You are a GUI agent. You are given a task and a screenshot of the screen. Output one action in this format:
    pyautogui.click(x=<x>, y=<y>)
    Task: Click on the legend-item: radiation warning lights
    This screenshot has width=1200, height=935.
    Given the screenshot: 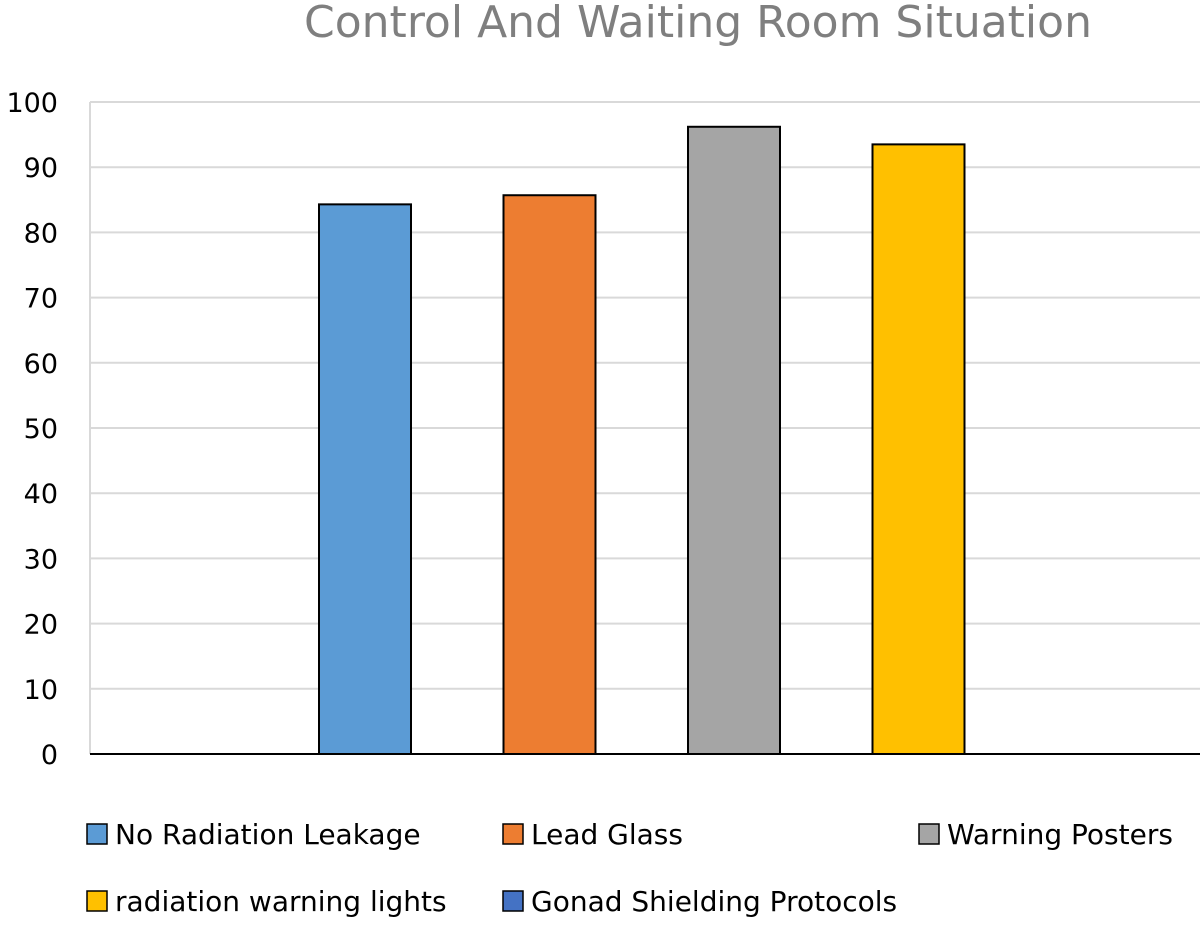 What is the action you would take?
    pyautogui.click(x=266, y=901)
    